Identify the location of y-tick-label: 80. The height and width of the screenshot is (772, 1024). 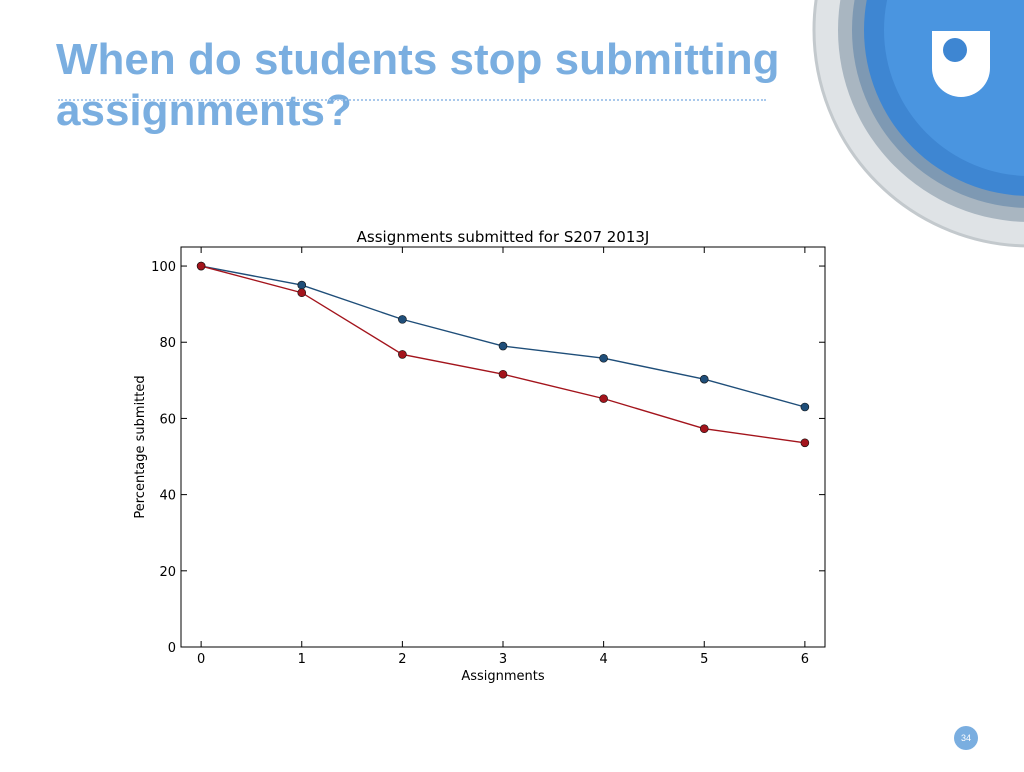
(167, 343).